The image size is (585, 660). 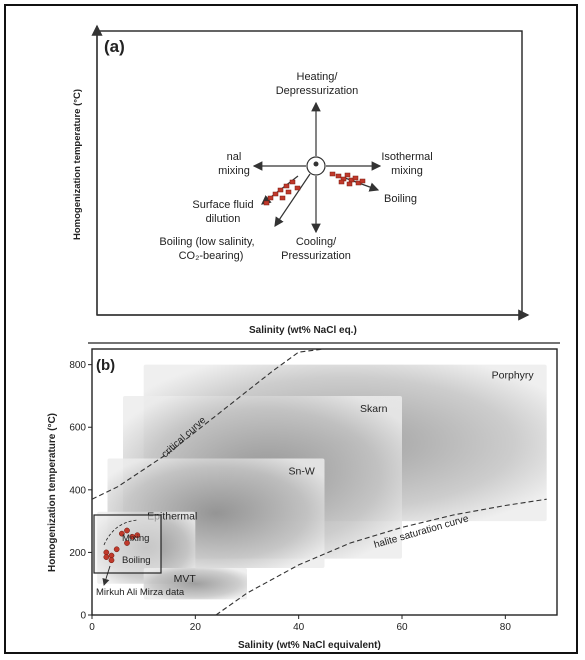 I want to click on svg-text: Cooling/, so click(x=316, y=242).